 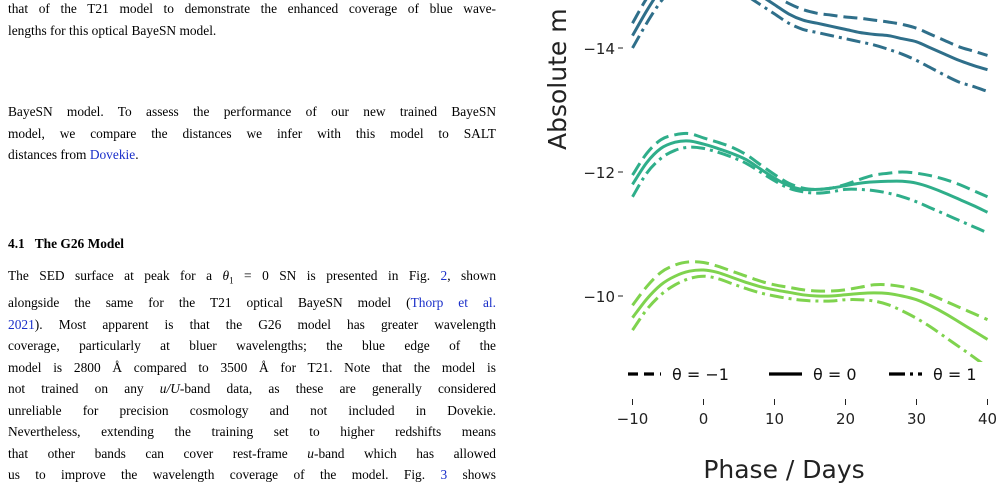 What do you see at coordinates (472, 275) in the screenshot?
I see `body-text: , shown` at bounding box center [472, 275].